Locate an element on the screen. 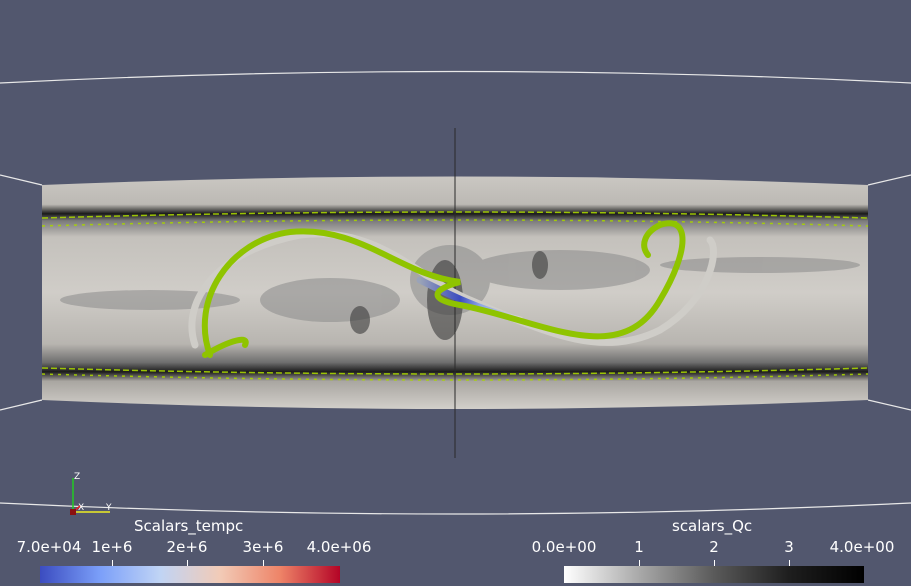 This screenshot has width=911, height=586. legend-tempc-tick: 7.0e+04 is located at coordinates (49, 547).